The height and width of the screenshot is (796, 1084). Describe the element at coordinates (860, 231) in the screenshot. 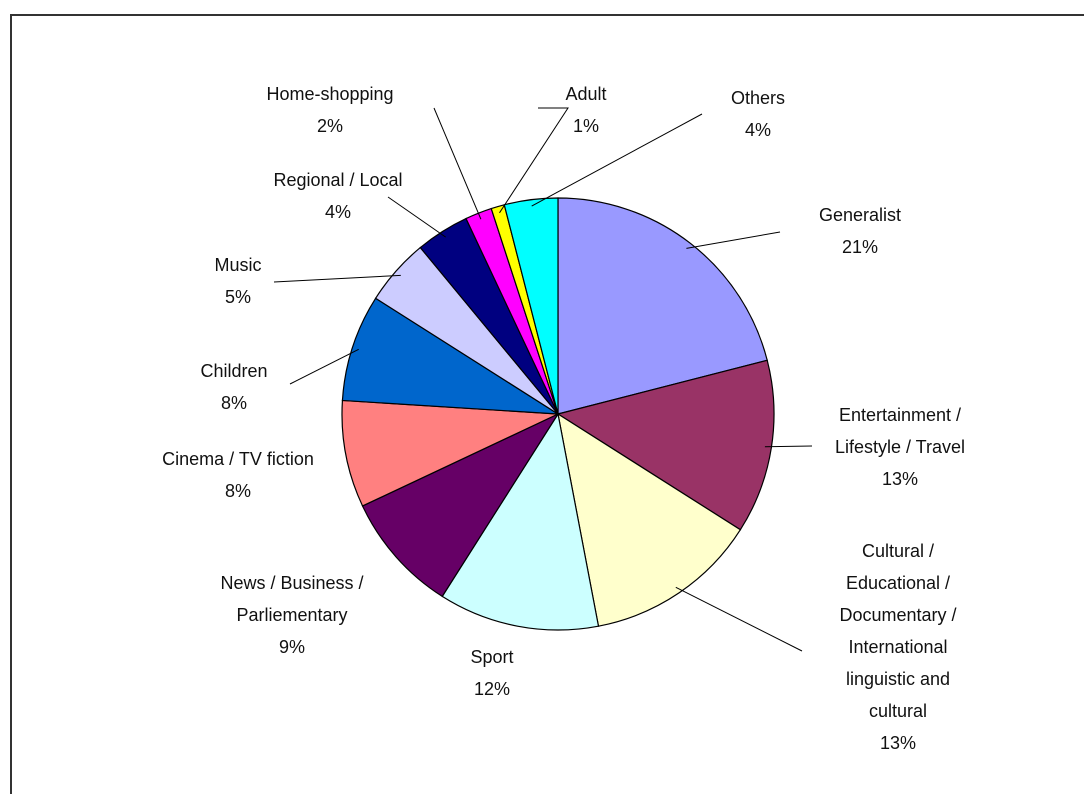

I see `slice-label-generalist: Generalist 21%` at that location.